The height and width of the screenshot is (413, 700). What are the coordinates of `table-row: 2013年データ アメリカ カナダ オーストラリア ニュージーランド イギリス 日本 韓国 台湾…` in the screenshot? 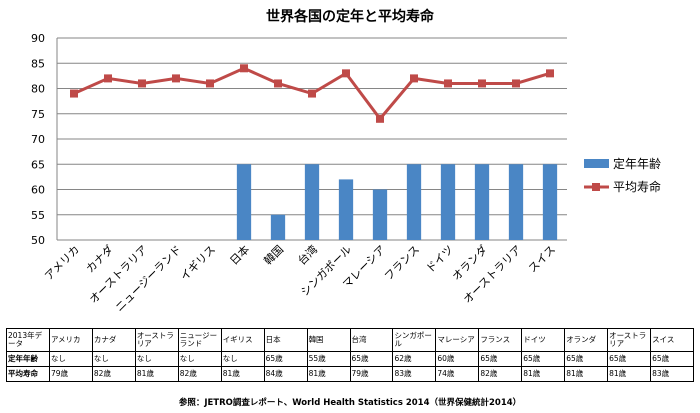 It's located at (350, 340).